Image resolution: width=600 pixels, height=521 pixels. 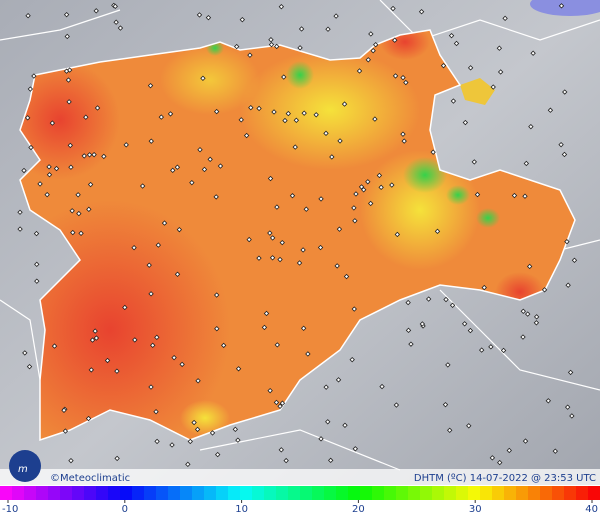 What do you see at coordinates (10, 509) in the screenshot?
I see `tick-label: -10` at bounding box center [10, 509].